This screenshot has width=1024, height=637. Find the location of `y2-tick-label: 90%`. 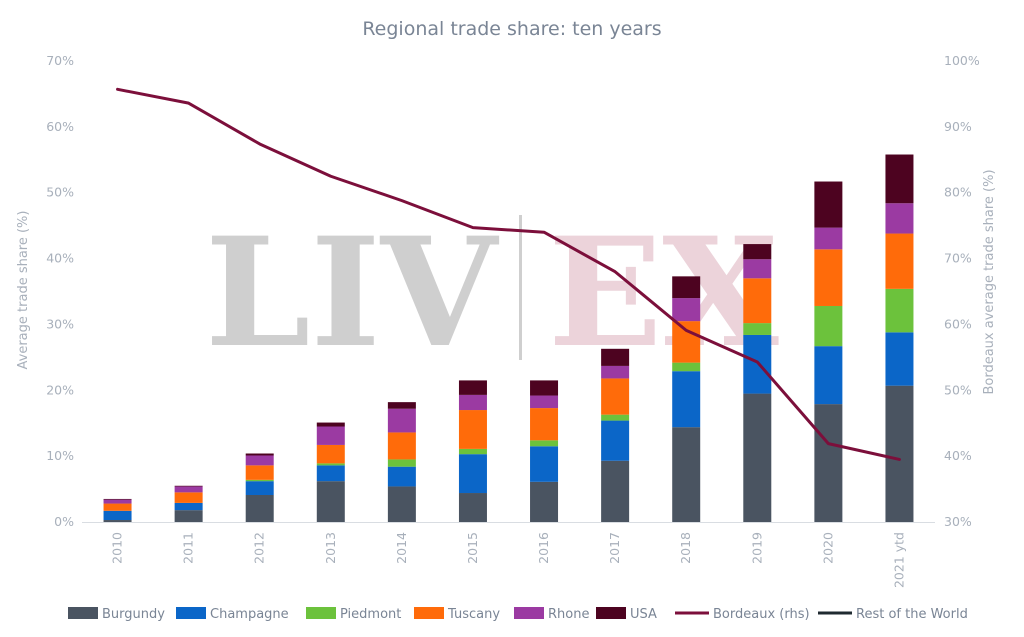

y2-tick-label: 90% is located at coordinates (958, 126).